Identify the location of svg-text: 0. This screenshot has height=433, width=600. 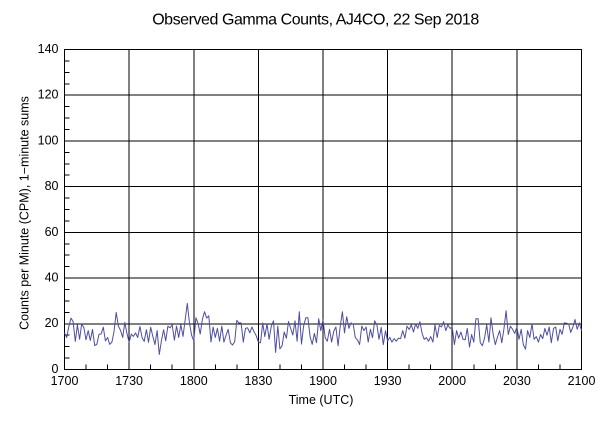
(55, 369).